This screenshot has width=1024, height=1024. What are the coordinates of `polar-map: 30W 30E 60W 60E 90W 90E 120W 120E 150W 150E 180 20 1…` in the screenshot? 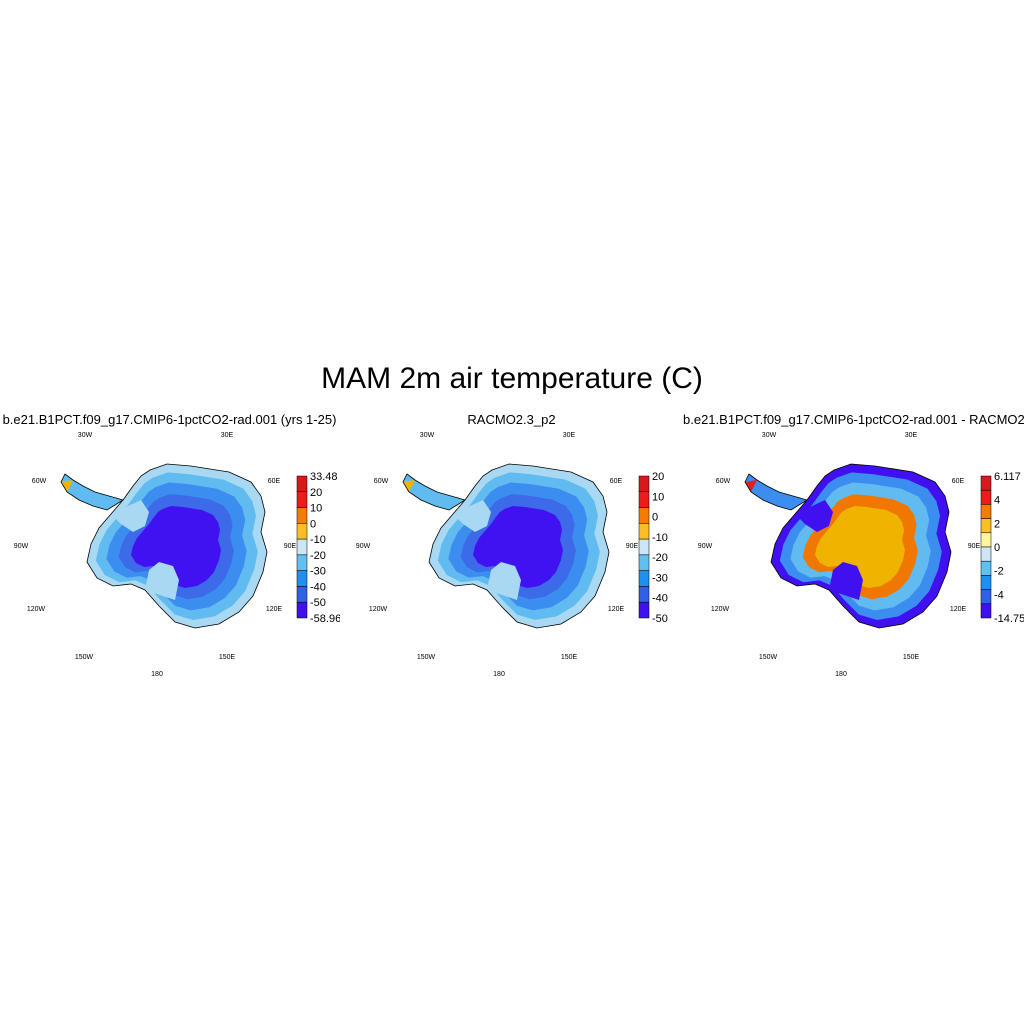 It's located at (512, 555).